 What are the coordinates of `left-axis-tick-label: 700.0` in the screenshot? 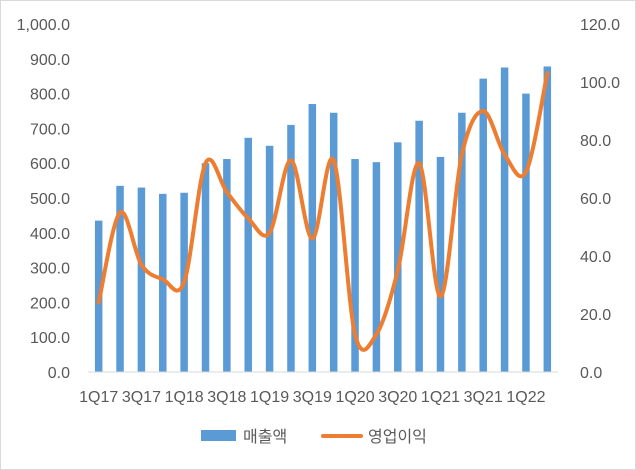 It's located at (50, 129).